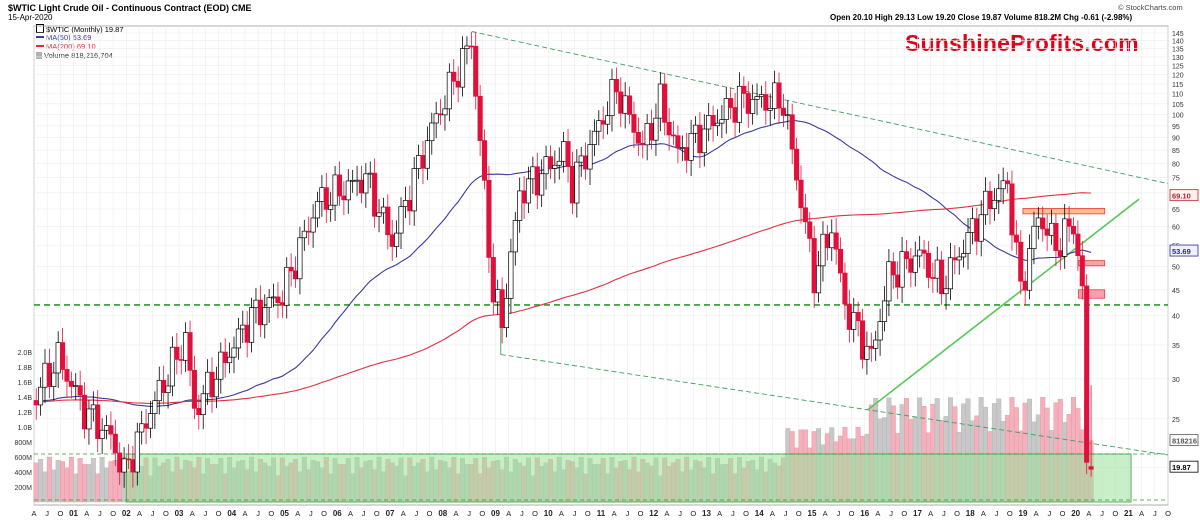 The height and width of the screenshot is (522, 1200). Describe the element at coordinates (40, 28) in the screenshot. I see `candle-legend-icon` at that location.